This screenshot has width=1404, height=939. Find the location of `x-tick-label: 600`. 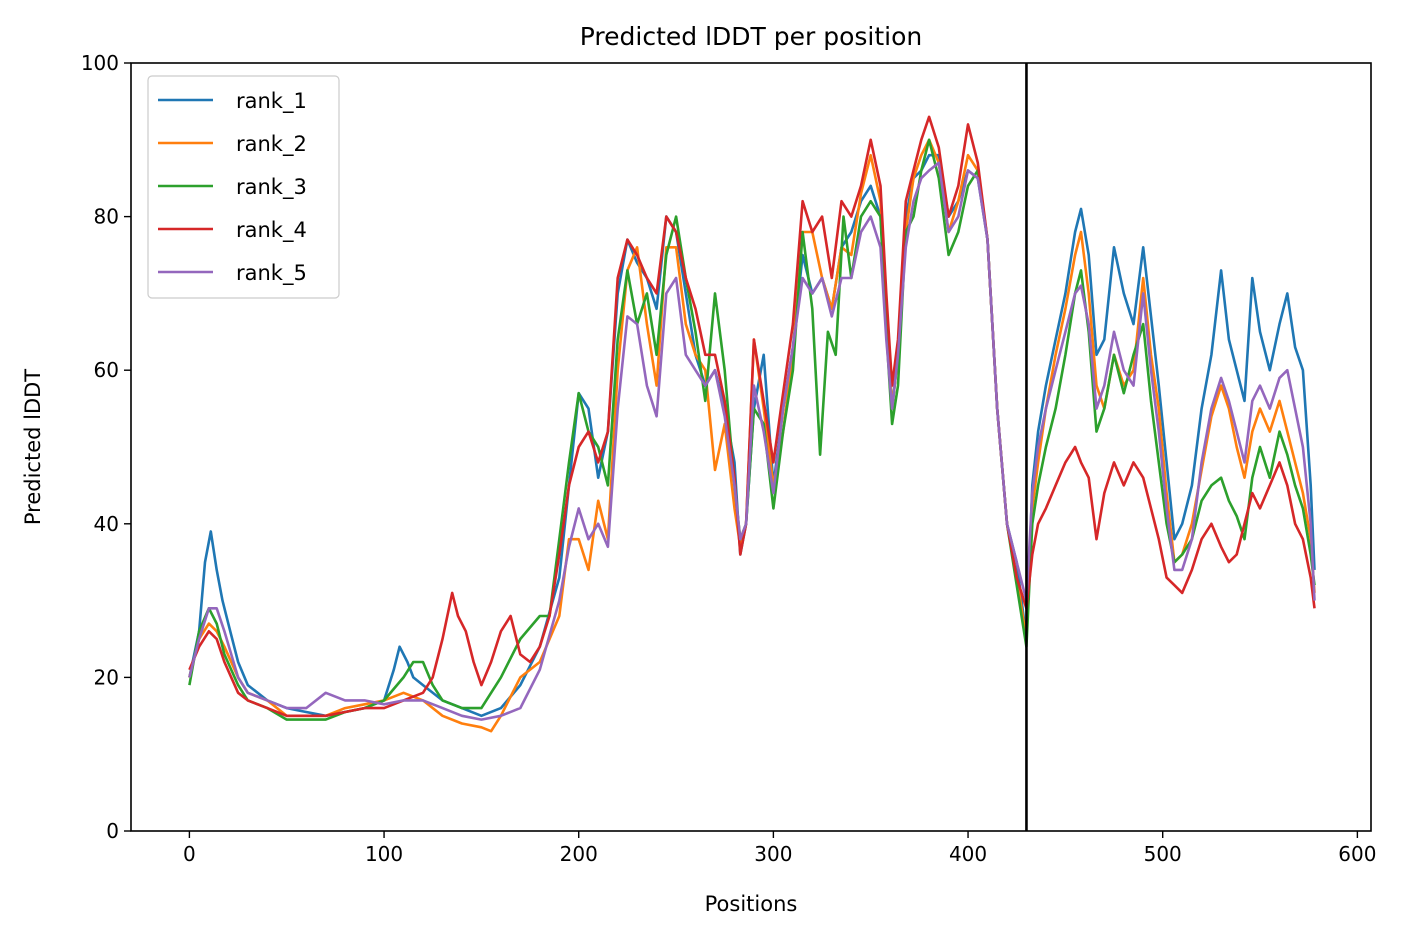

x-tick-label: 600 is located at coordinates (1357, 854).